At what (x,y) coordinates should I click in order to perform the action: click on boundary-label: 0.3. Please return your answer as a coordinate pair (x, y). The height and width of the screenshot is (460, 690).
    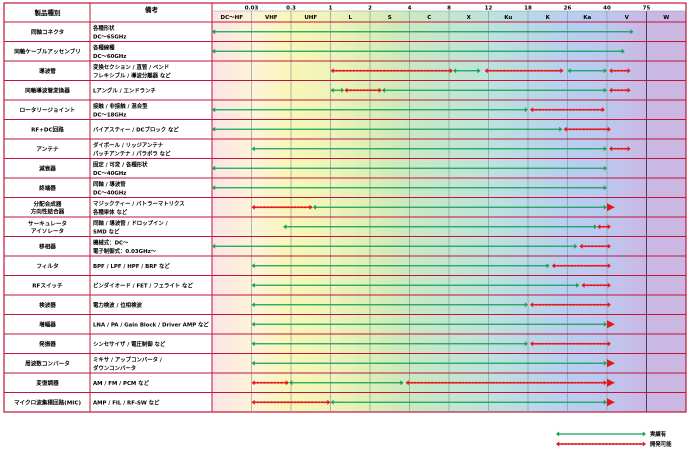
    Looking at the image, I should click on (291, 9).